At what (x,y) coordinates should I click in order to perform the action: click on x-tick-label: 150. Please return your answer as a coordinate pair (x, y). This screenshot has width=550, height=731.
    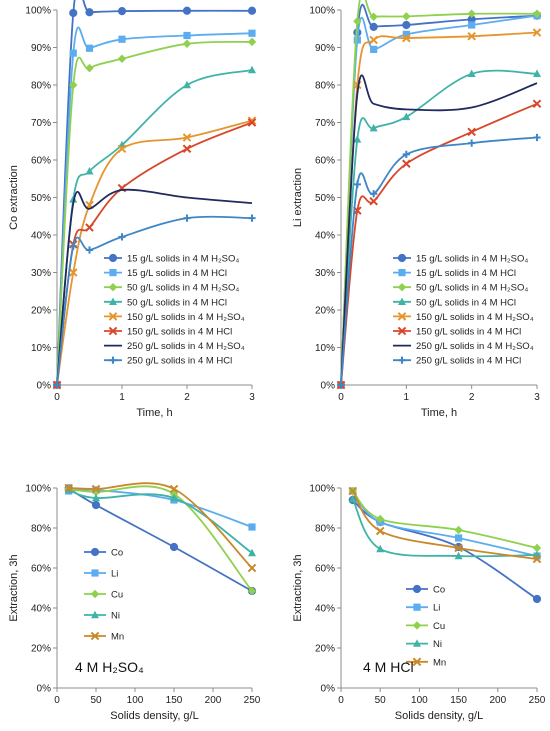
    Looking at the image, I should click on (174, 700).